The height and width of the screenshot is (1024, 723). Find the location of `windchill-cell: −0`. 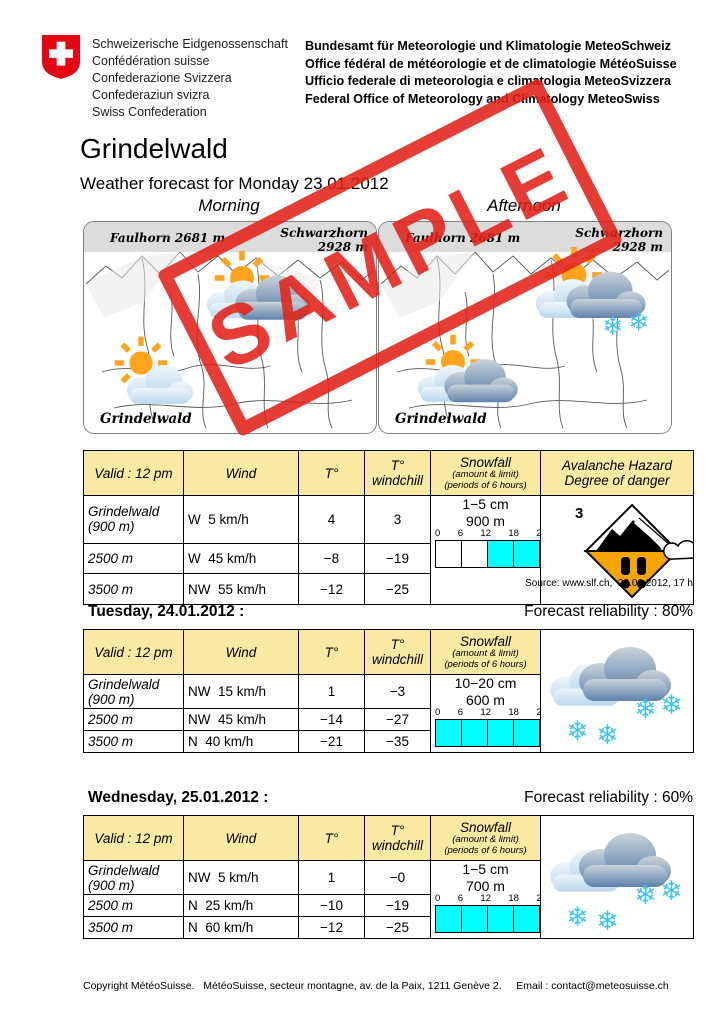

windchill-cell: −0 is located at coordinates (397, 877).